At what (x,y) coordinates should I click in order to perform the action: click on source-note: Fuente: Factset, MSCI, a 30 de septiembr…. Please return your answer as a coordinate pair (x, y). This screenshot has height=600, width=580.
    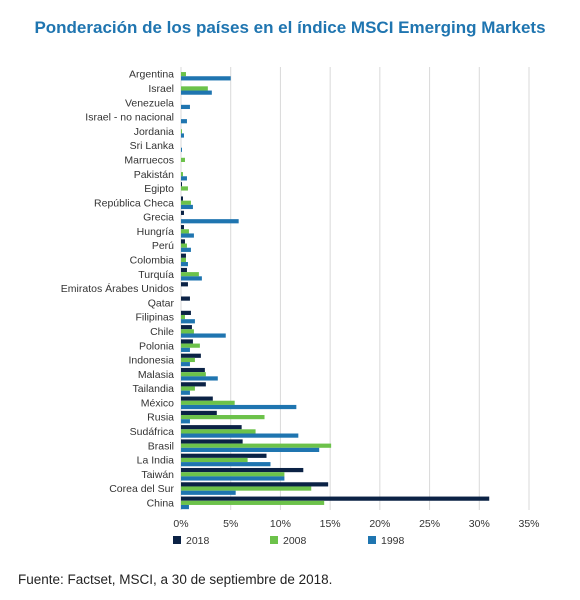
    Looking at the image, I should click on (175, 579).